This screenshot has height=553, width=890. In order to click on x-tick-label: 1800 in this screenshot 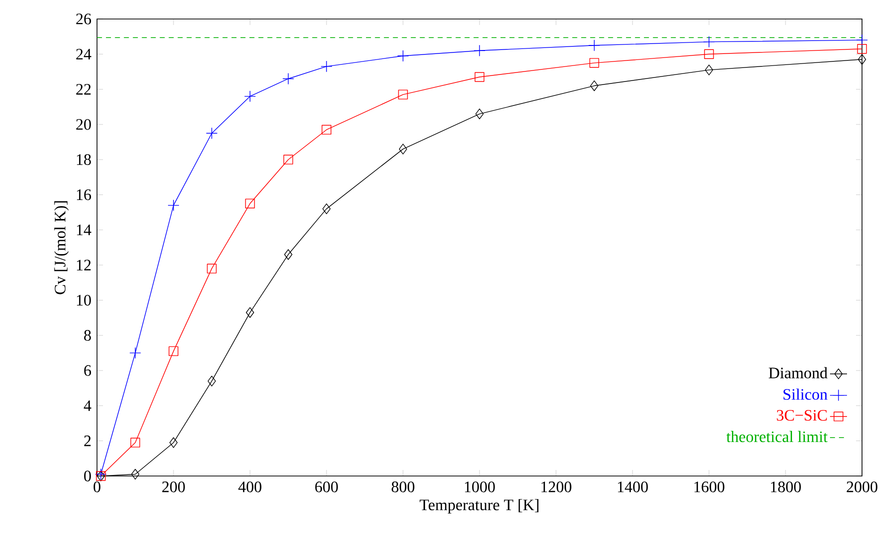, I will do `click(785, 487)`.